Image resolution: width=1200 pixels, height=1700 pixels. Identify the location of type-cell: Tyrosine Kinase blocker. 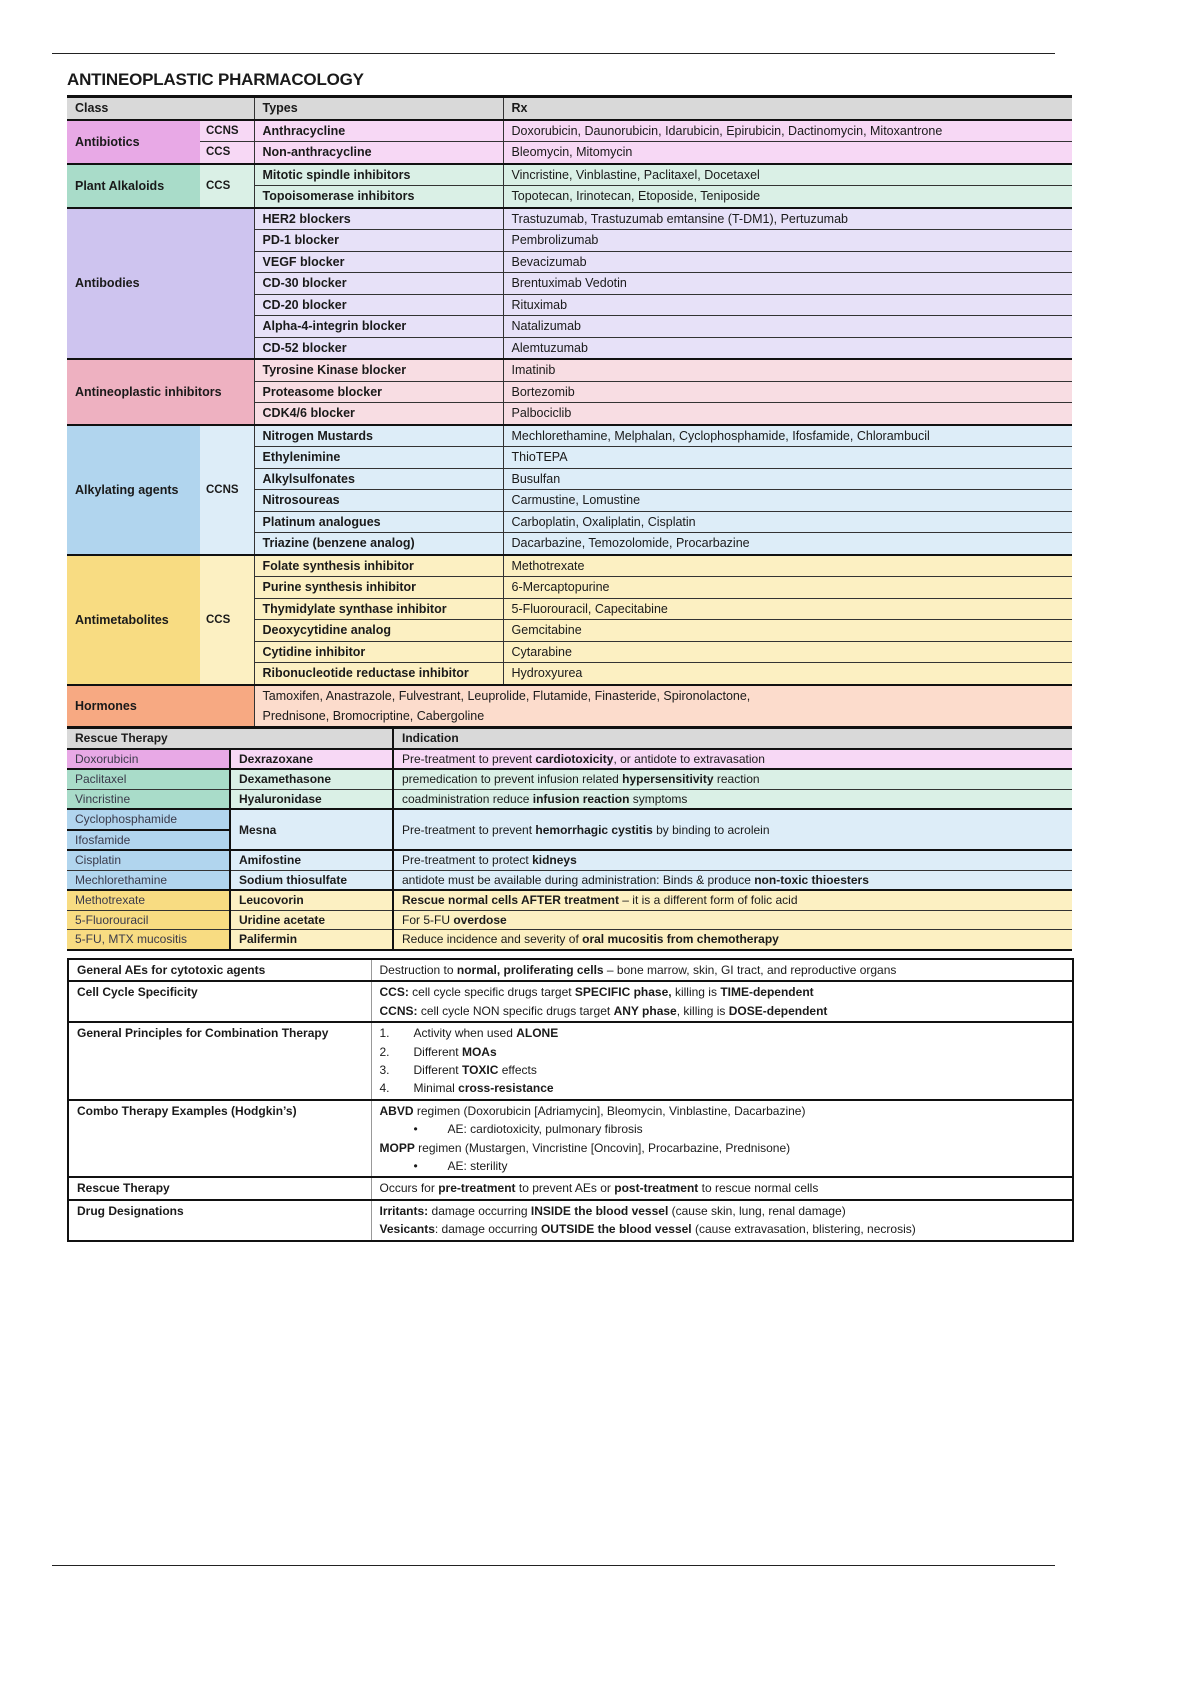
(378, 370).